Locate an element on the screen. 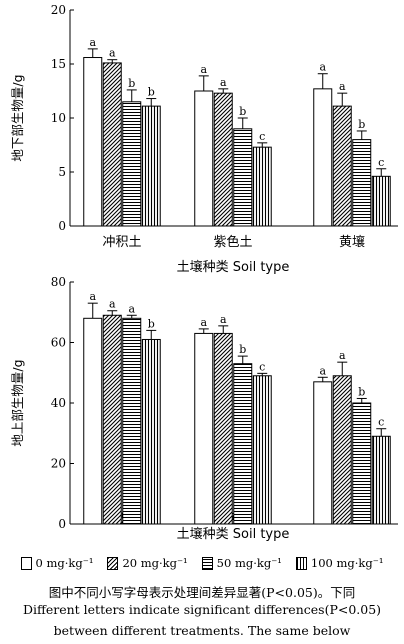 Image resolution: width=404 pixels, height=644 pixels. y-tick-label: 10 is located at coordinates (58, 118).